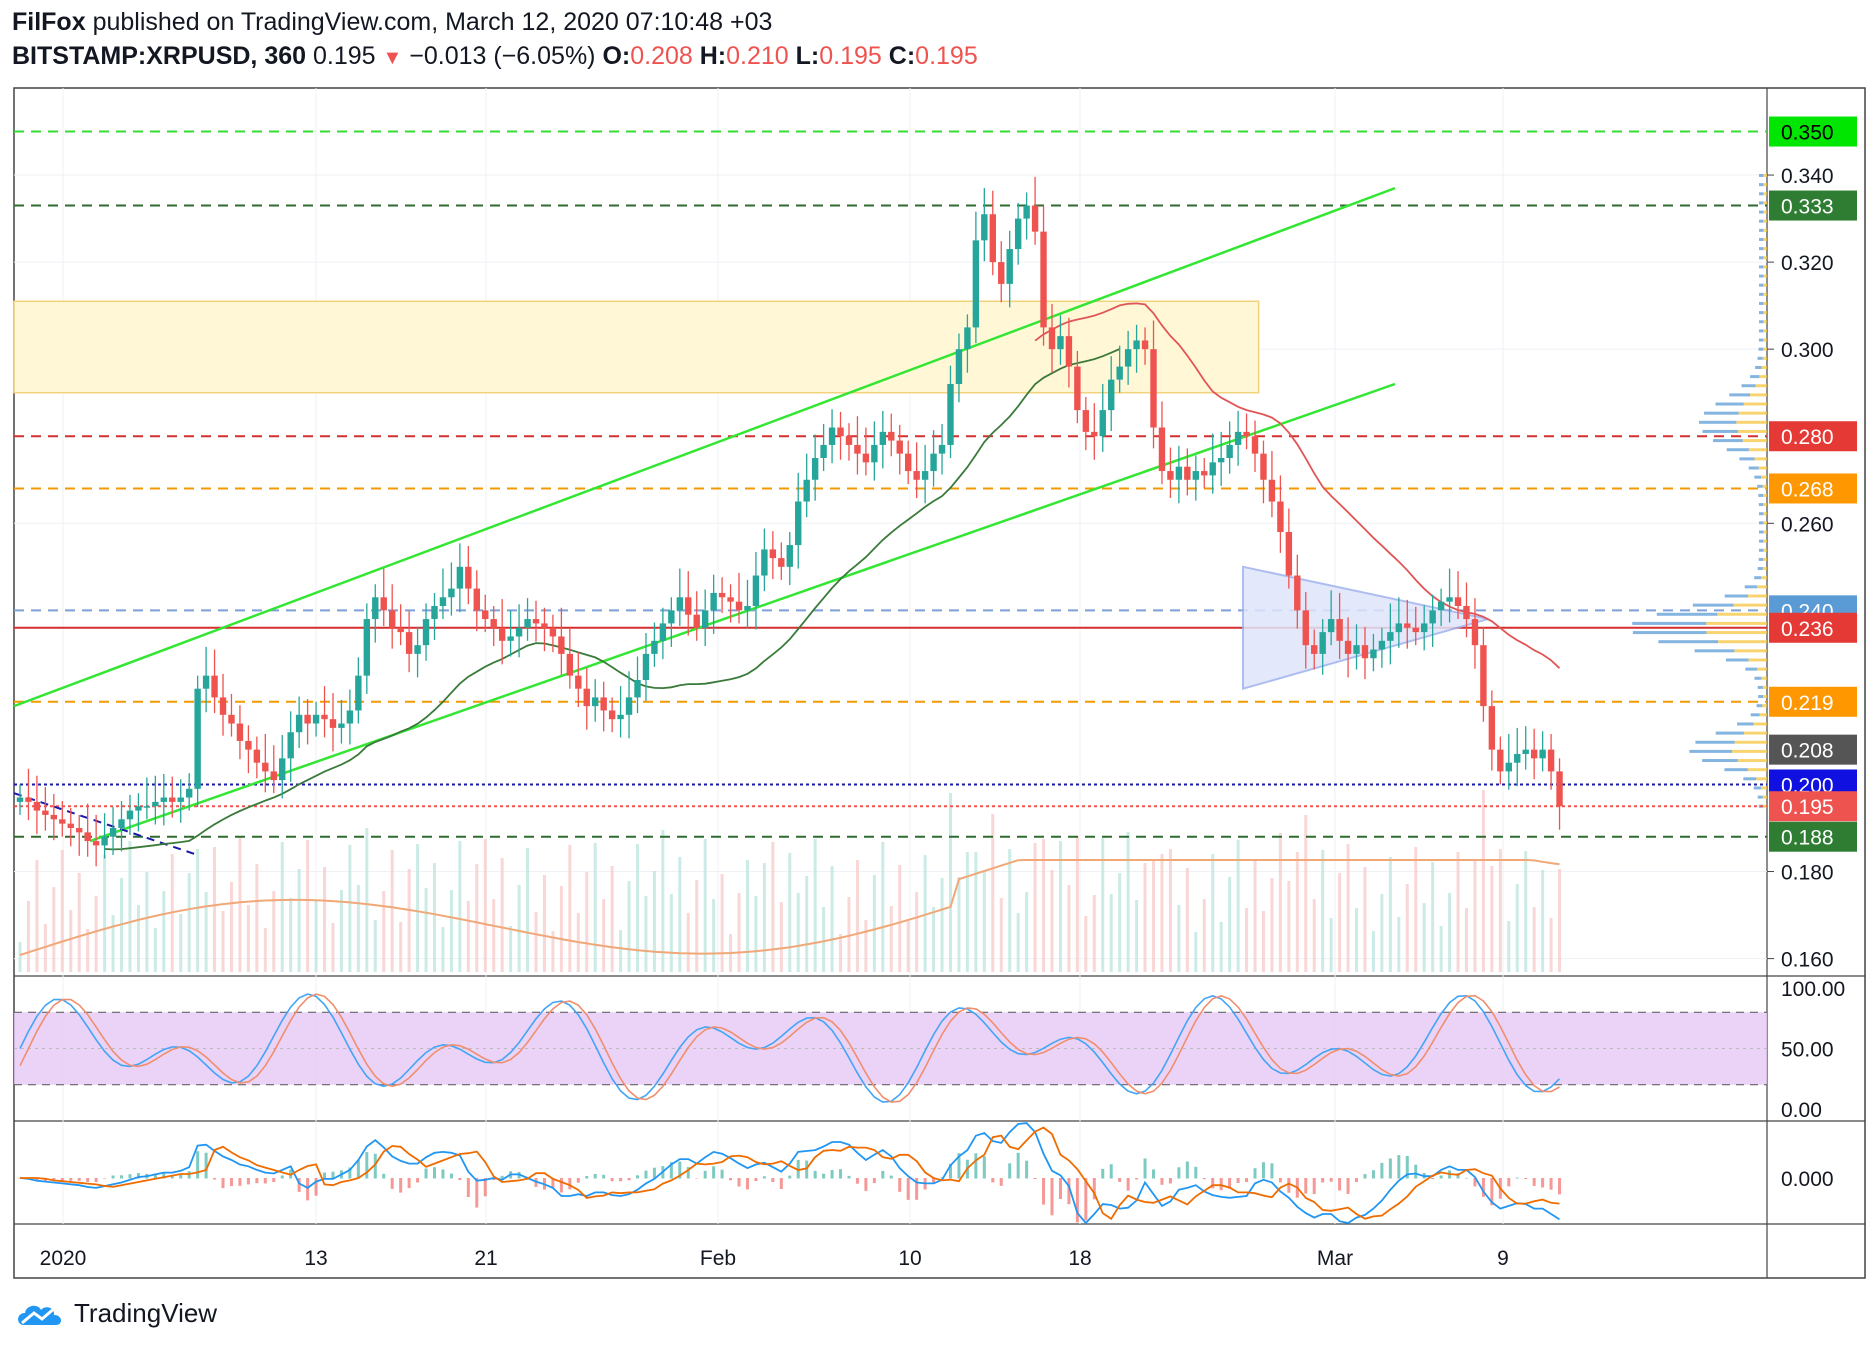 This screenshot has height=1350, width=1876. I want to click on high-label: H:, so click(713, 56).